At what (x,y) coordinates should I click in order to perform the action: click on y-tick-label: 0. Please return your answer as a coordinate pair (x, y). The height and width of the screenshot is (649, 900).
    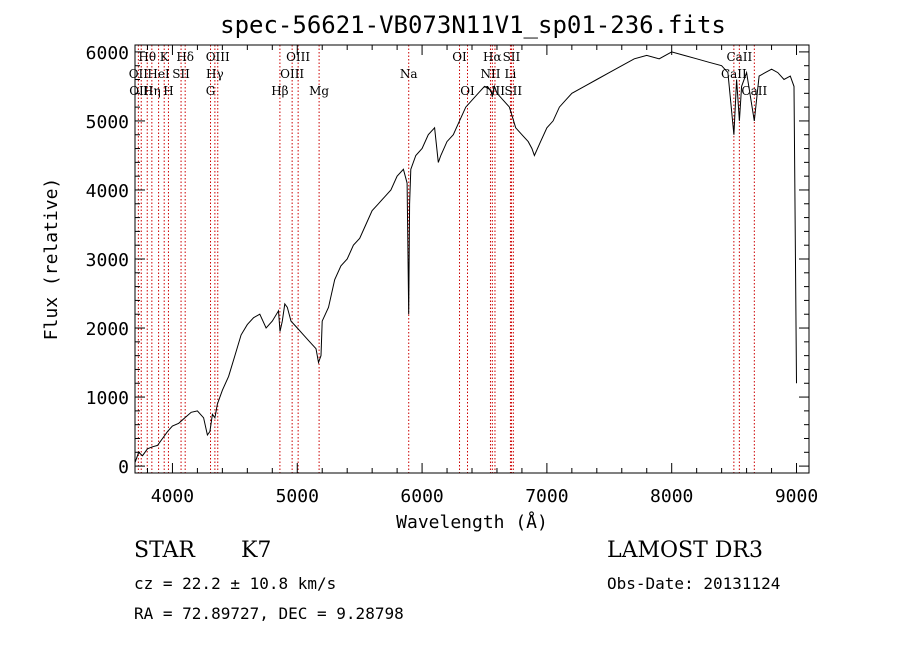
    Looking at the image, I should click on (123, 467).